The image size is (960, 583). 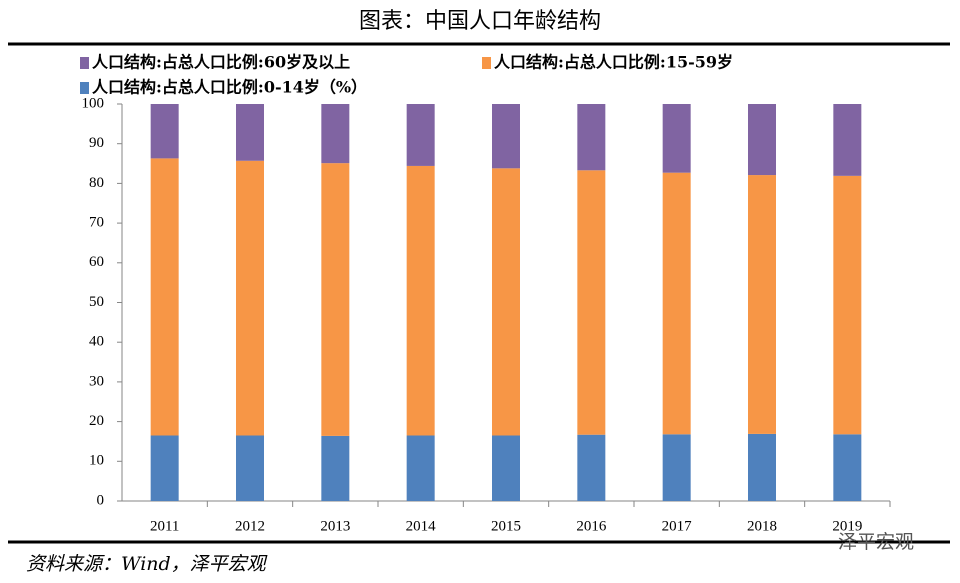 I want to click on x-tick-label: 2012, so click(x=250, y=526).